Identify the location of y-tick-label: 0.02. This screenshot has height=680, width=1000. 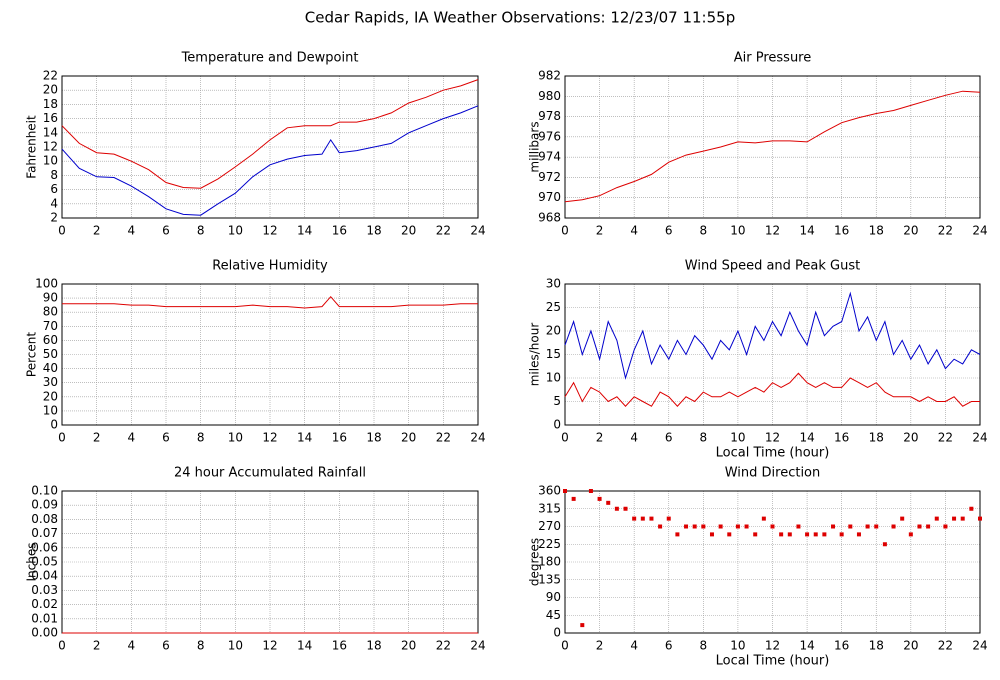
(44, 604).